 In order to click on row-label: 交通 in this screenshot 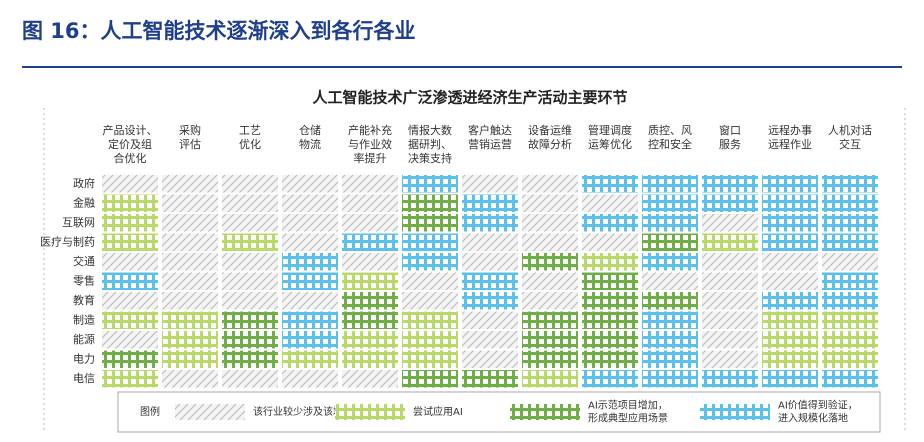, I will do `click(84, 261)`.